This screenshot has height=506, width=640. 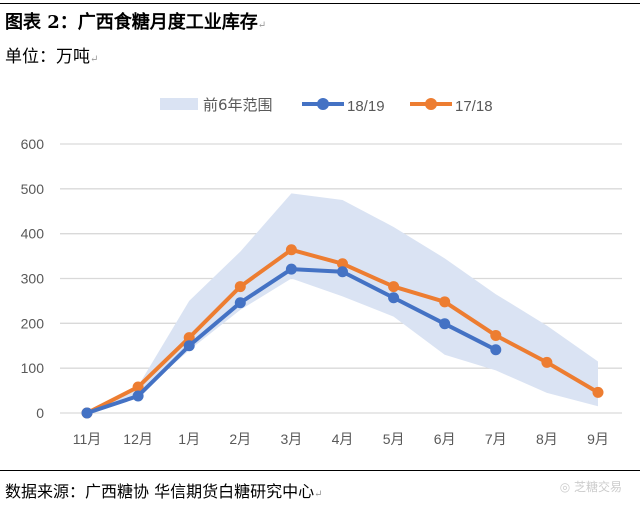 I want to click on top-rule, so click(x=320, y=3).